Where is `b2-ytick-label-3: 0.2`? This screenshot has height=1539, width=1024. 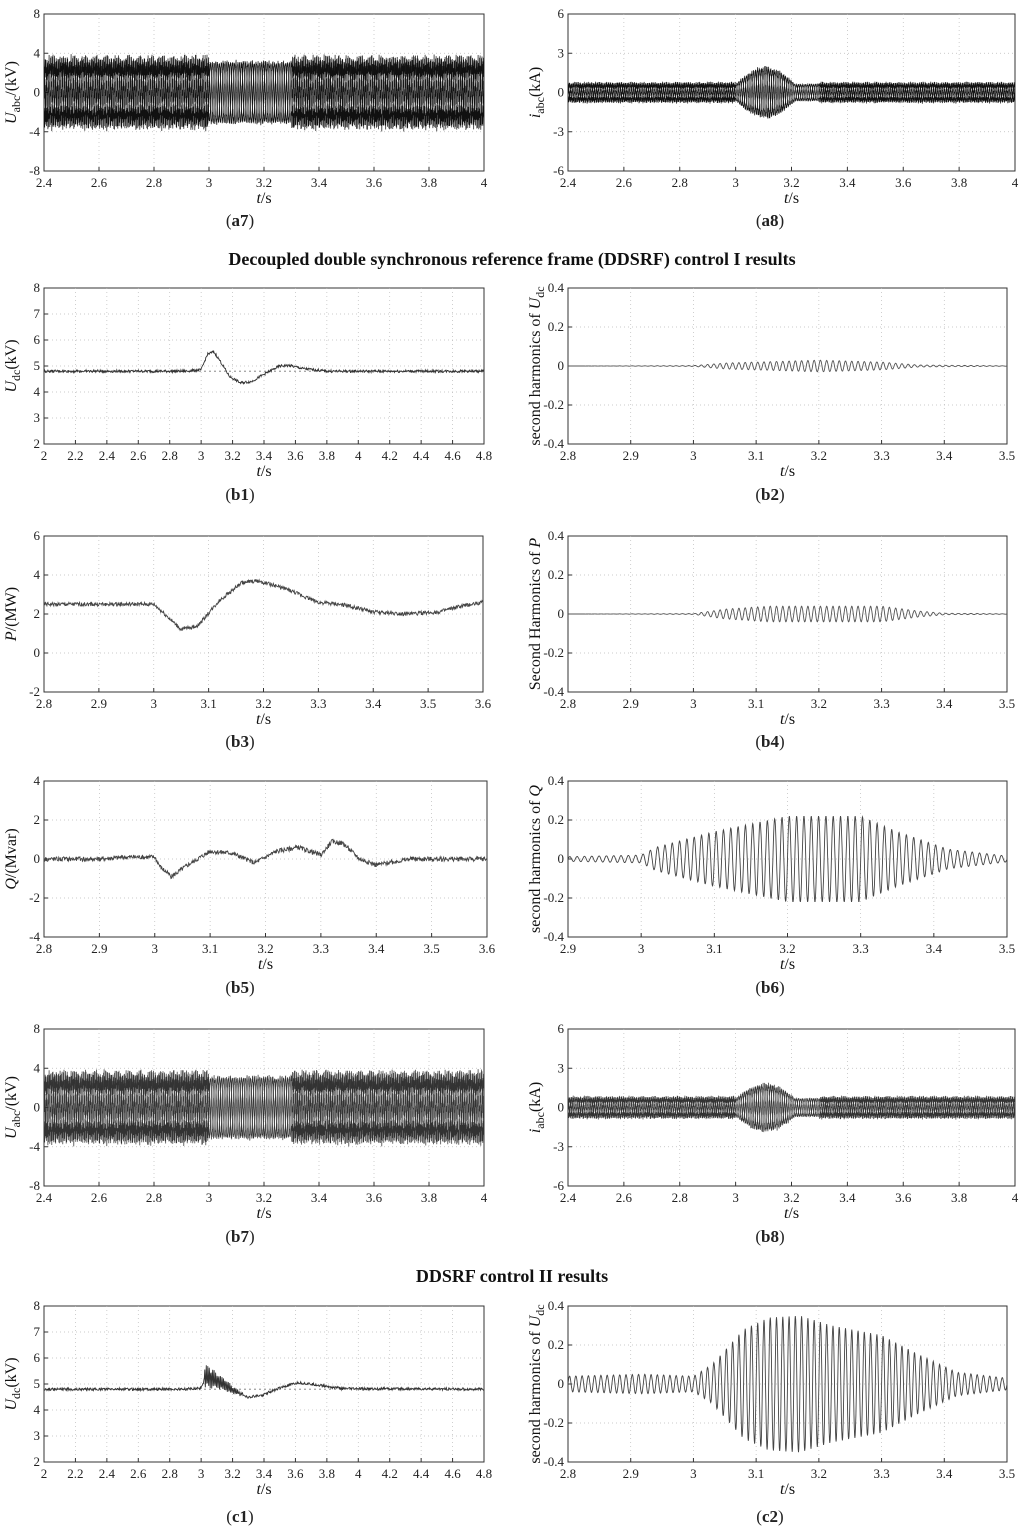
b2-ytick-label-3: 0.2 is located at coordinates (556, 326).